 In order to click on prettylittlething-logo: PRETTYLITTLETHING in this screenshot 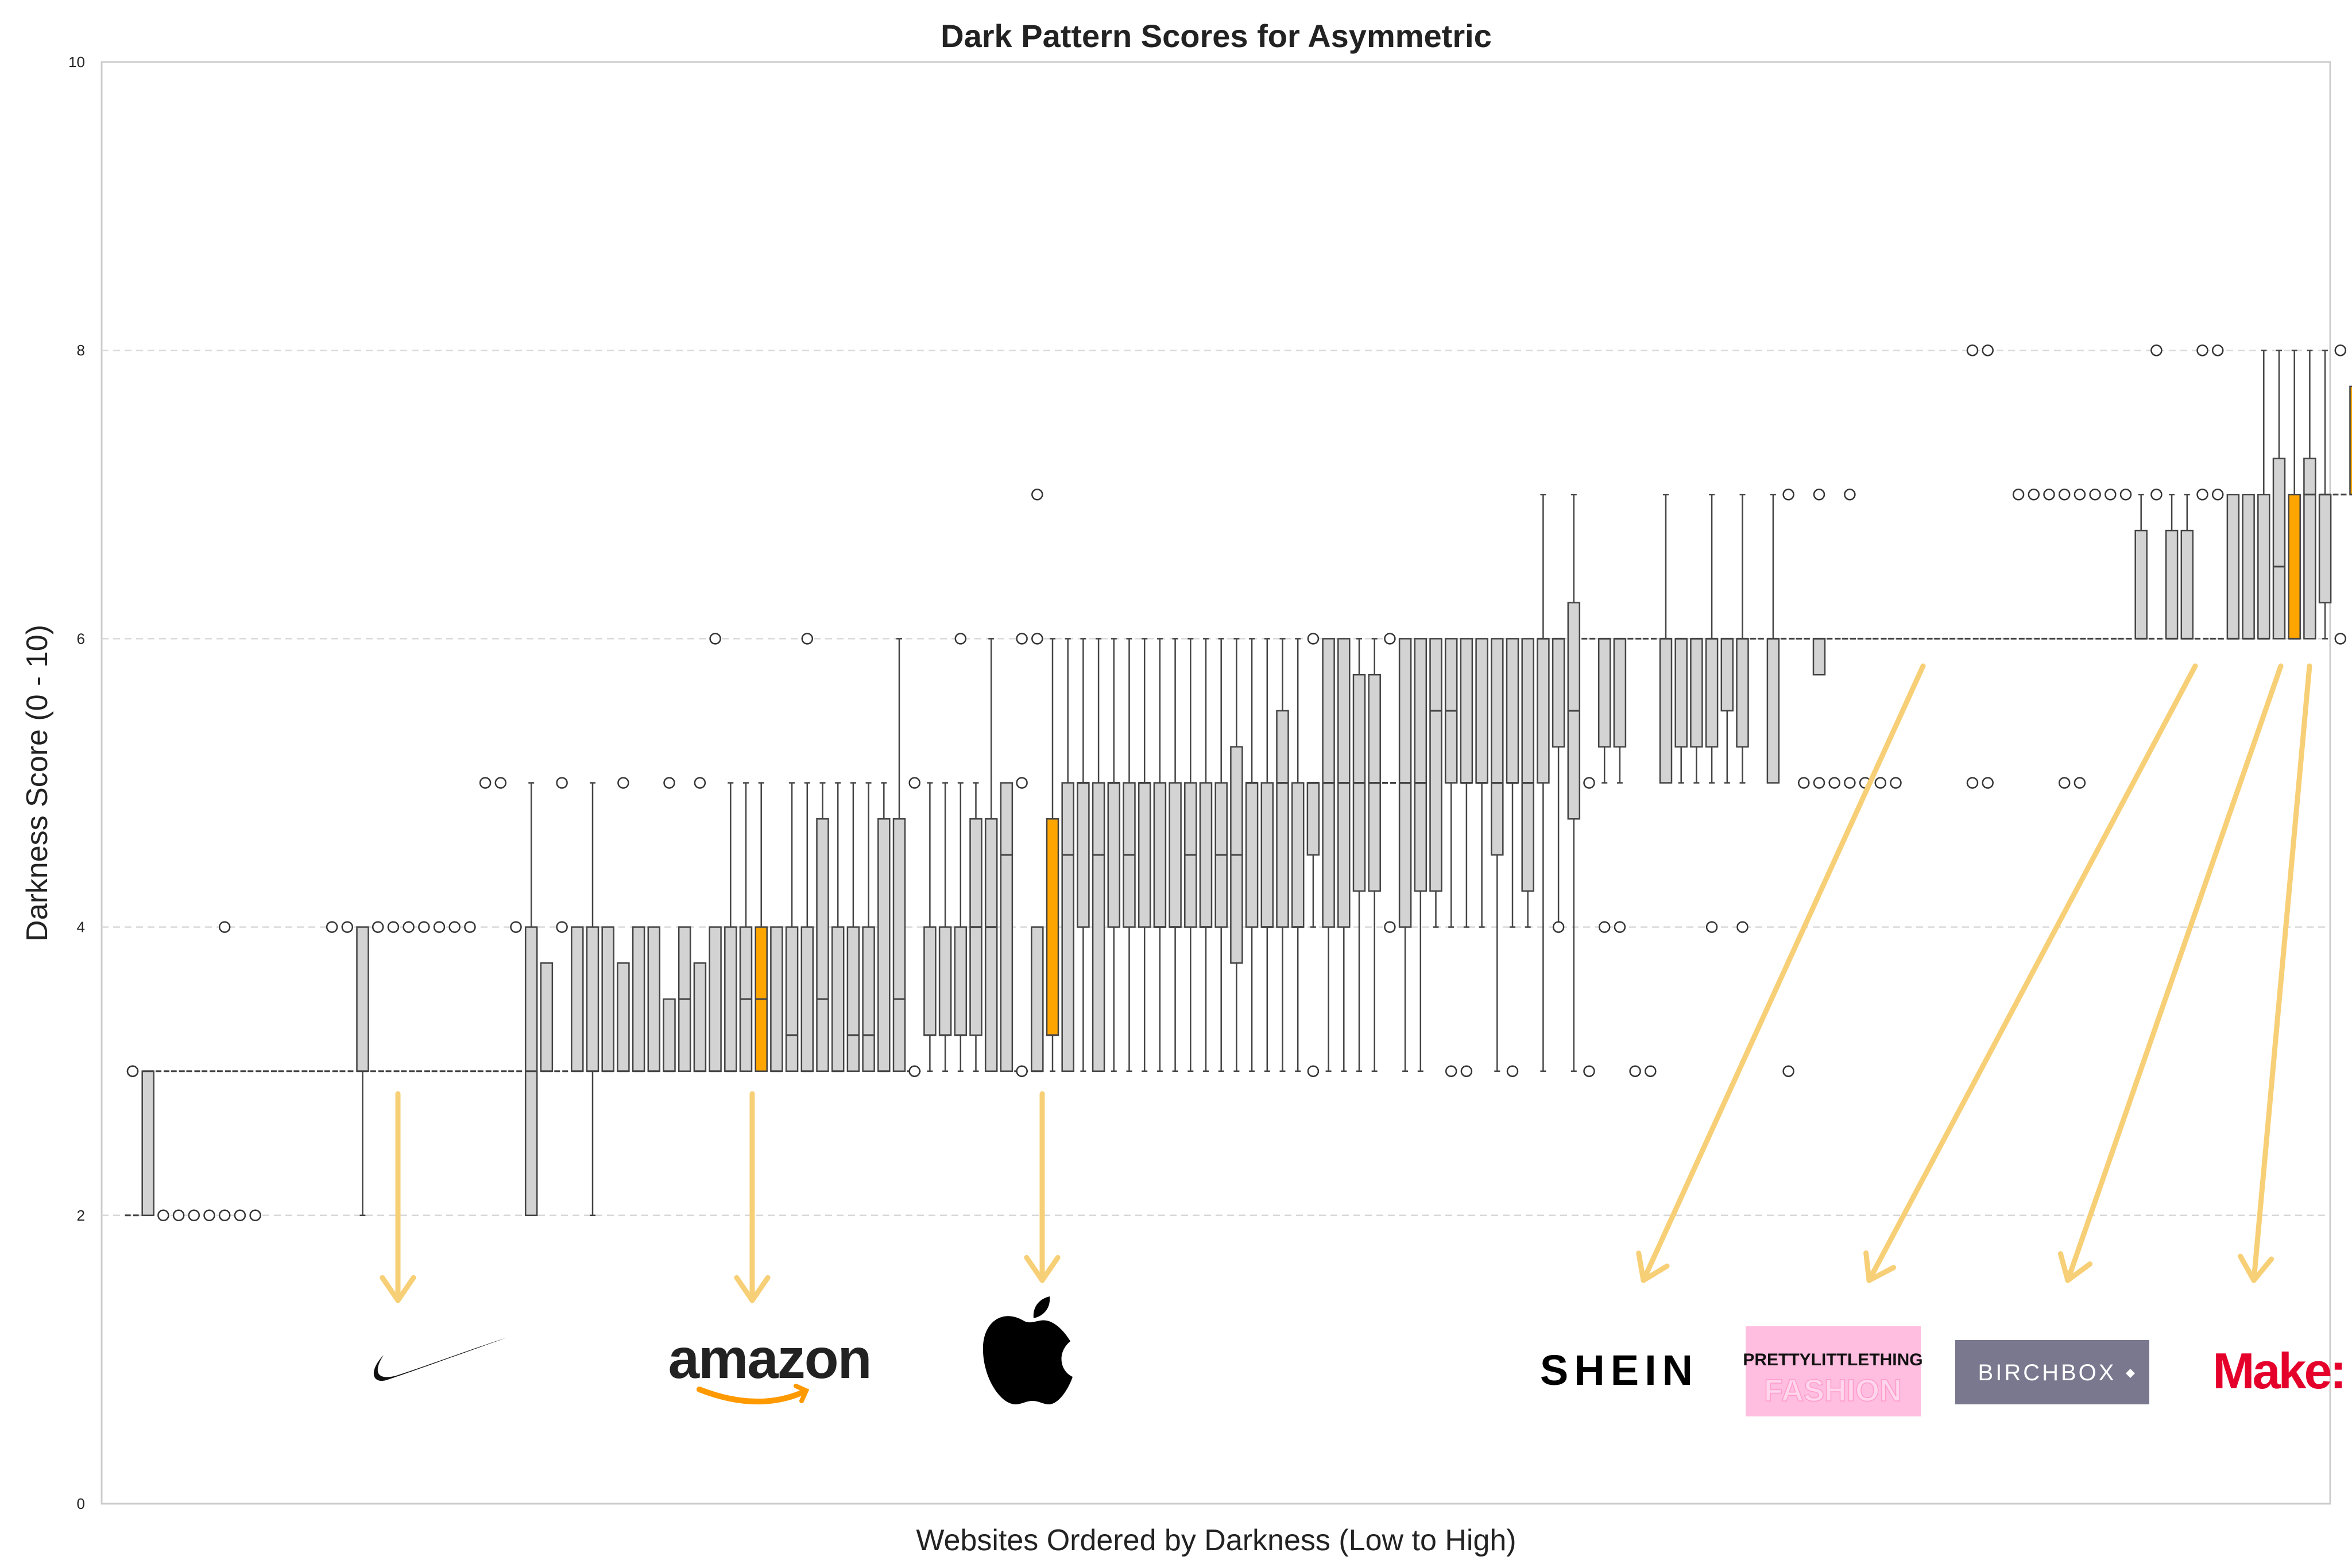, I will do `click(1832, 1360)`.